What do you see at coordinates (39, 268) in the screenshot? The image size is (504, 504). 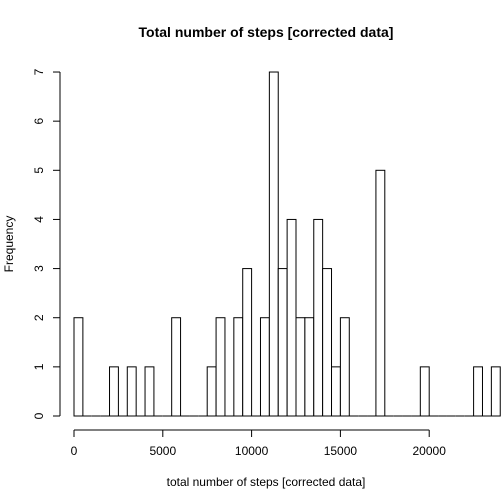 I see `y-tick-label: 3` at bounding box center [39, 268].